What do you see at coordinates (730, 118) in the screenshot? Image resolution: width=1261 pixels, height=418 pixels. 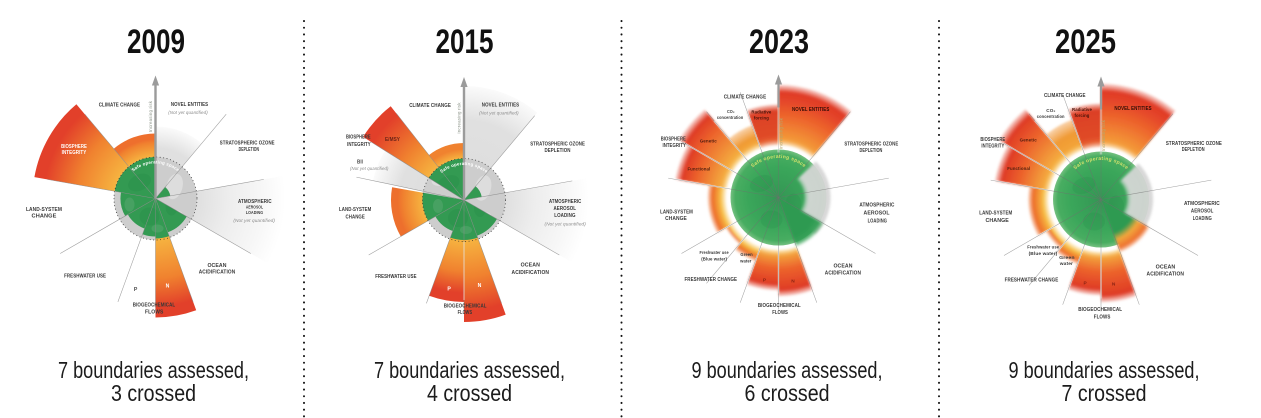 I see `svg-text: concentration` at bounding box center [730, 118].